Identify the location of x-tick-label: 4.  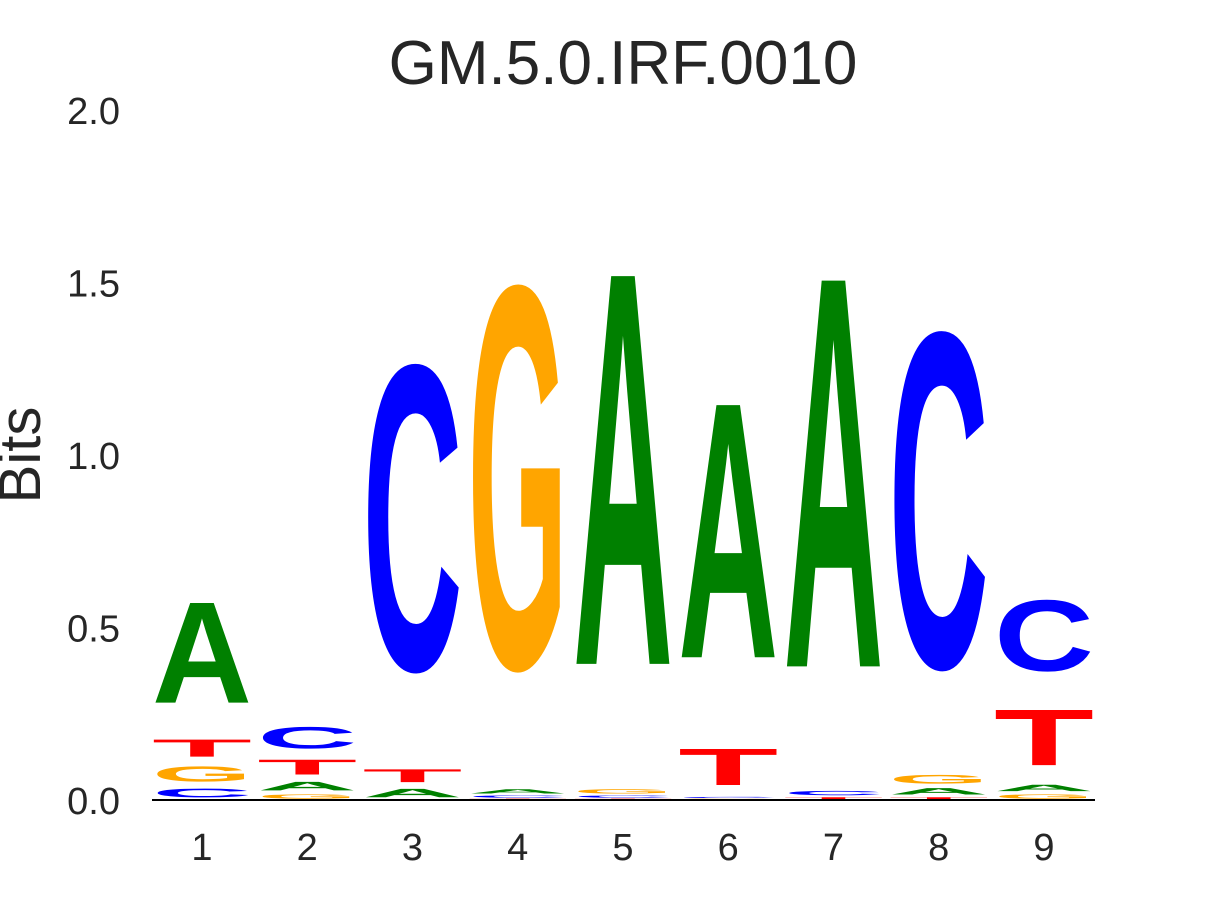
(517, 848).